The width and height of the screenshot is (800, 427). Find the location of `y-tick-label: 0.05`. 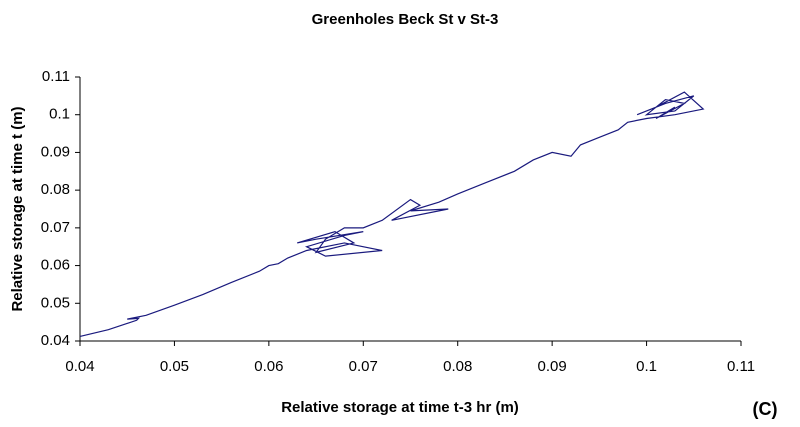

y-tick-label: 0.05 is located at coordinates (55, 302).